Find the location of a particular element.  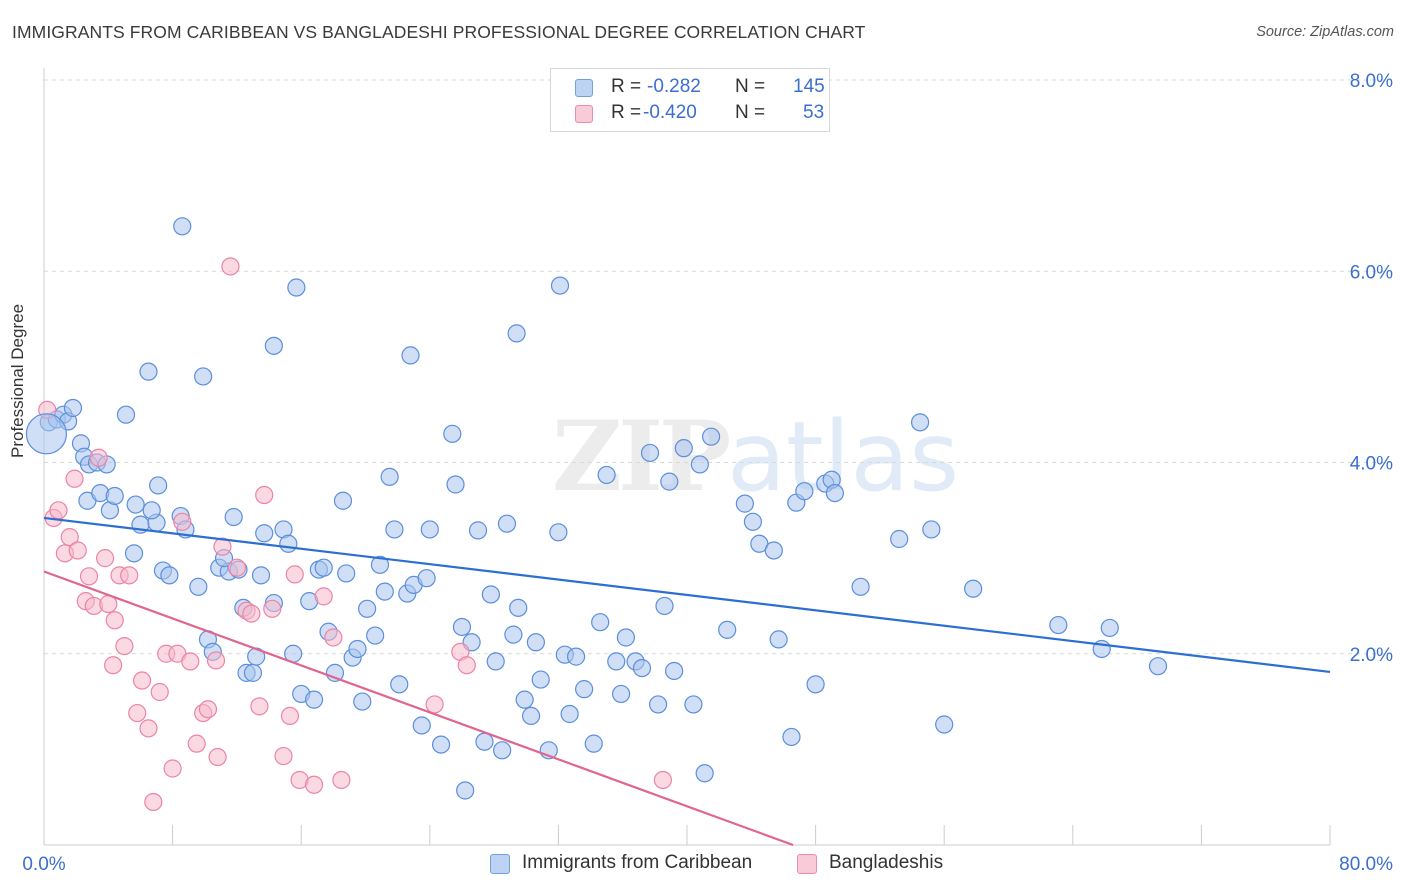

bottom-legend-swatch-pink is located at coordinates (807, 864).